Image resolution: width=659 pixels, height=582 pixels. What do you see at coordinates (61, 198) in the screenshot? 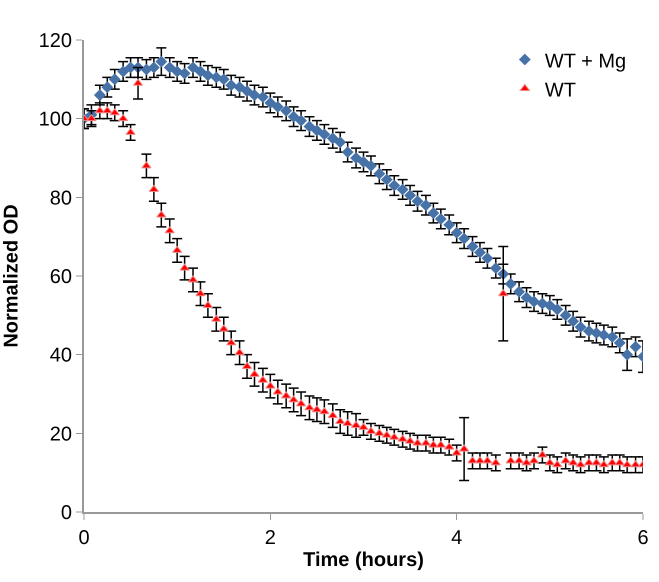
I see `y-tick-label: 80` at bounding box center [61, 198].